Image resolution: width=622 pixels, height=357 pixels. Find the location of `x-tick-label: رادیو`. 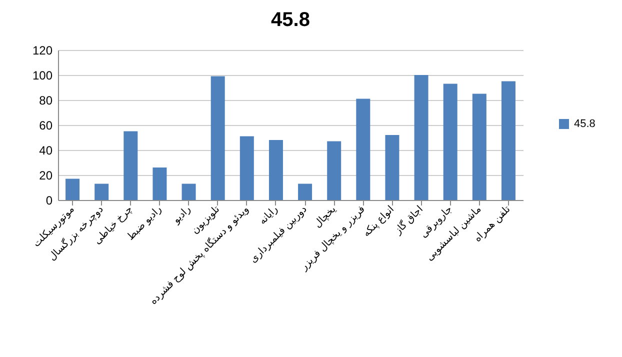

x-tick-label: رادیو is located at coordinates (182, 215).